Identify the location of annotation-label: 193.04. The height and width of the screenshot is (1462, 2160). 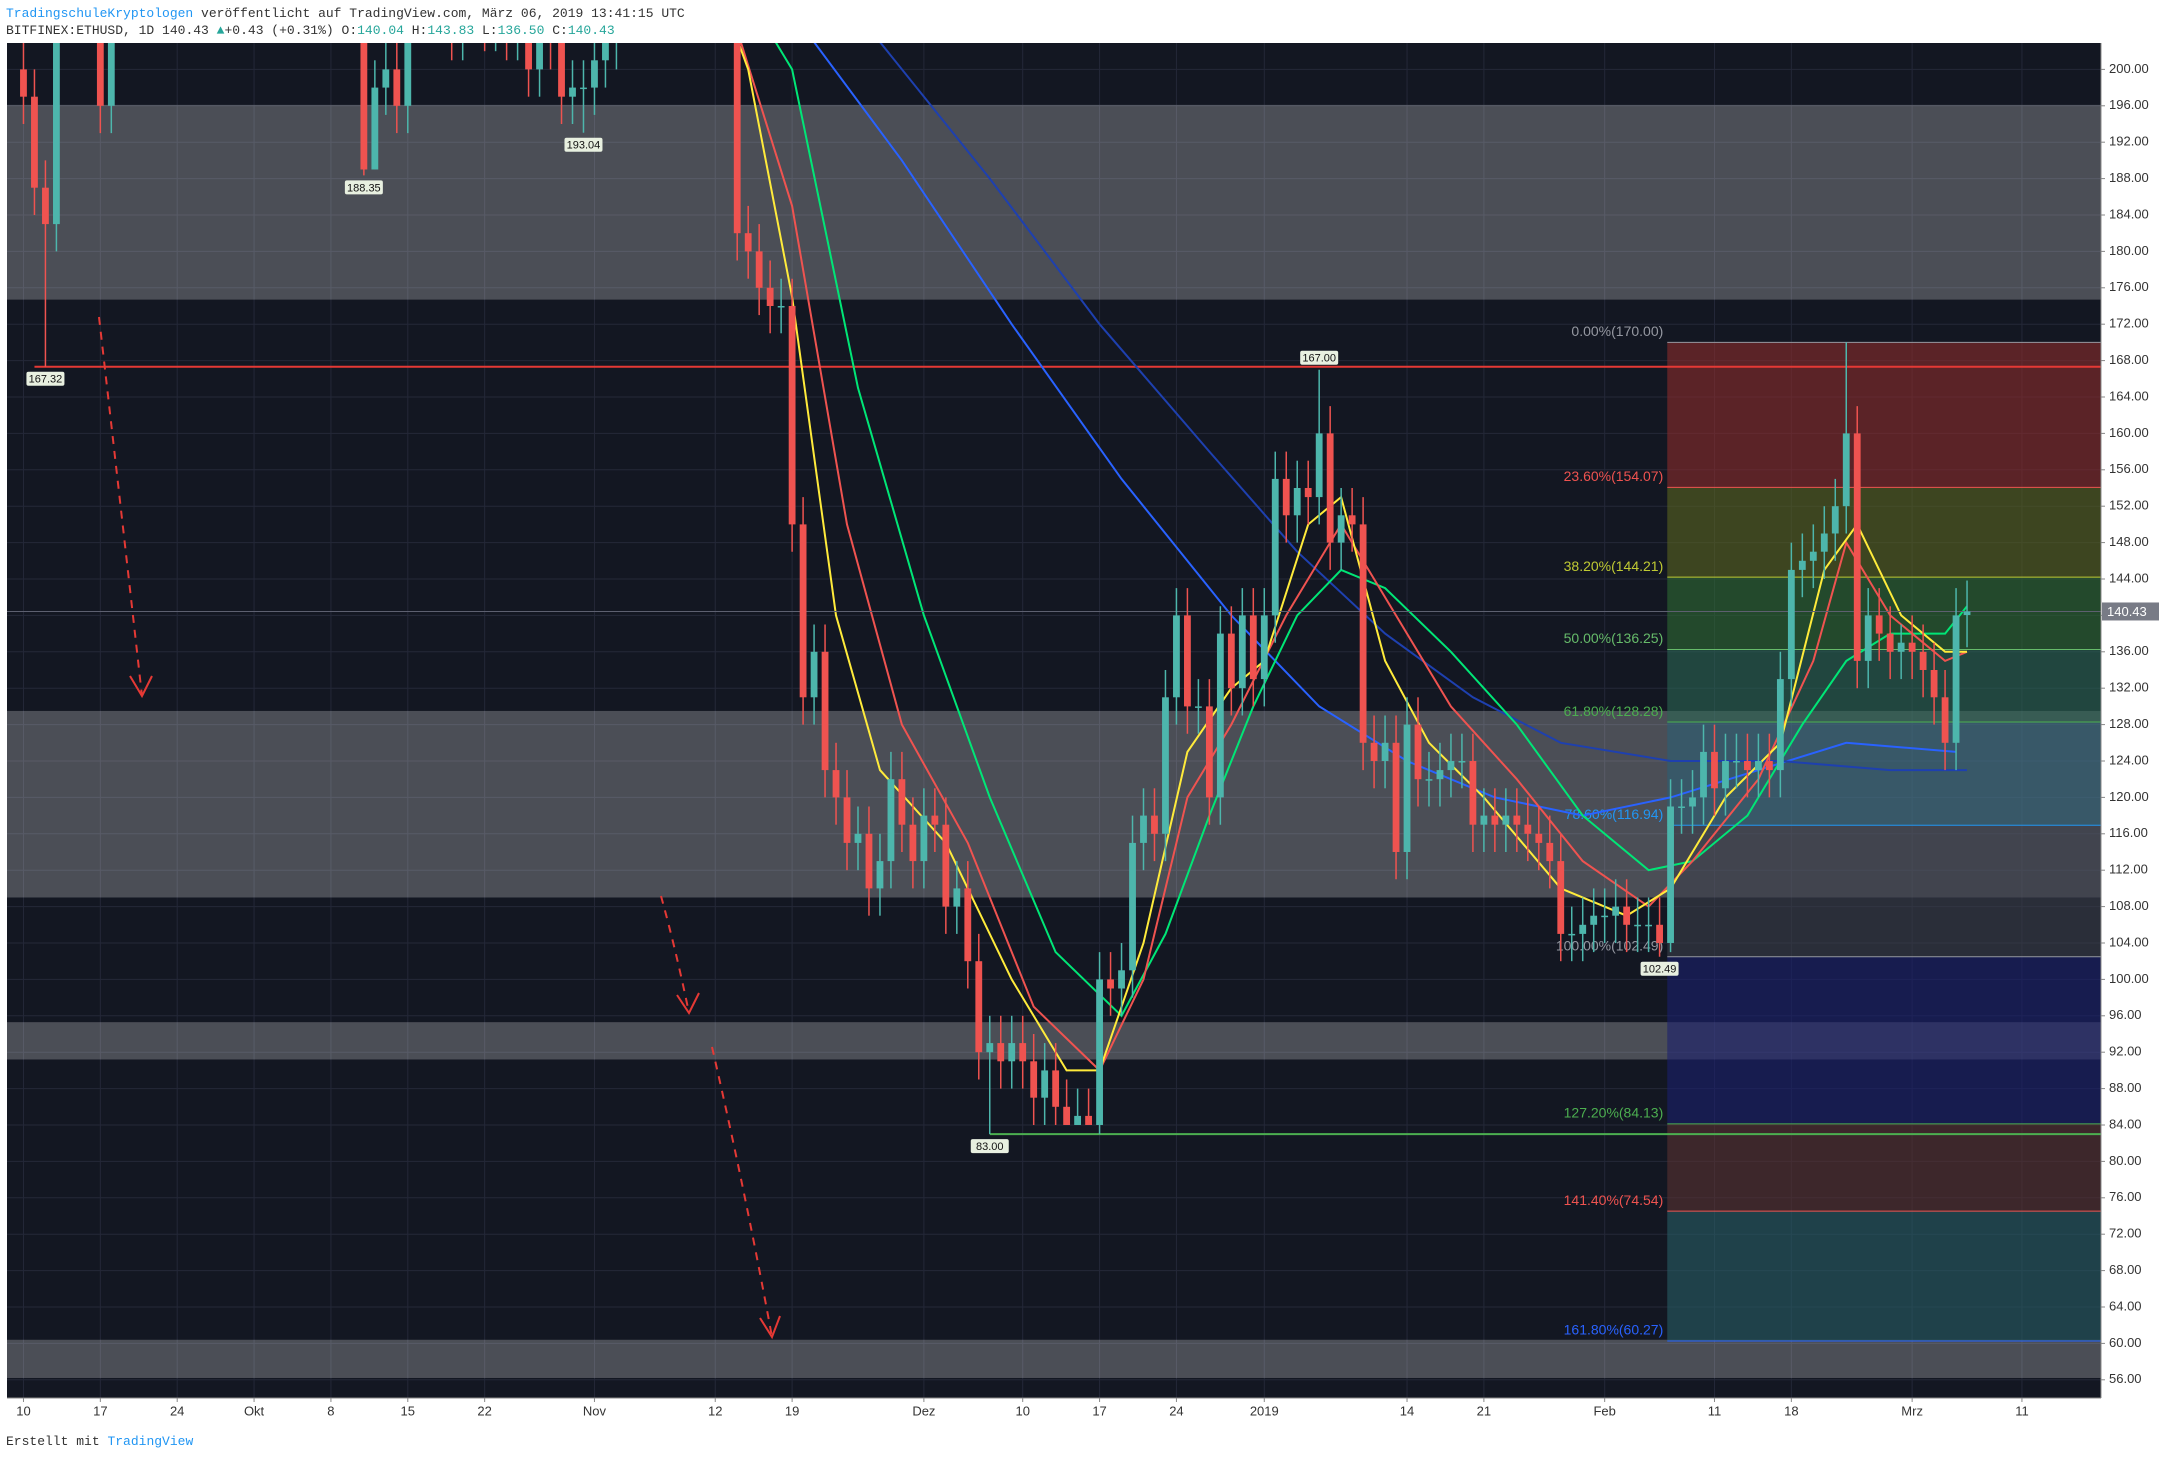
(584, 146).